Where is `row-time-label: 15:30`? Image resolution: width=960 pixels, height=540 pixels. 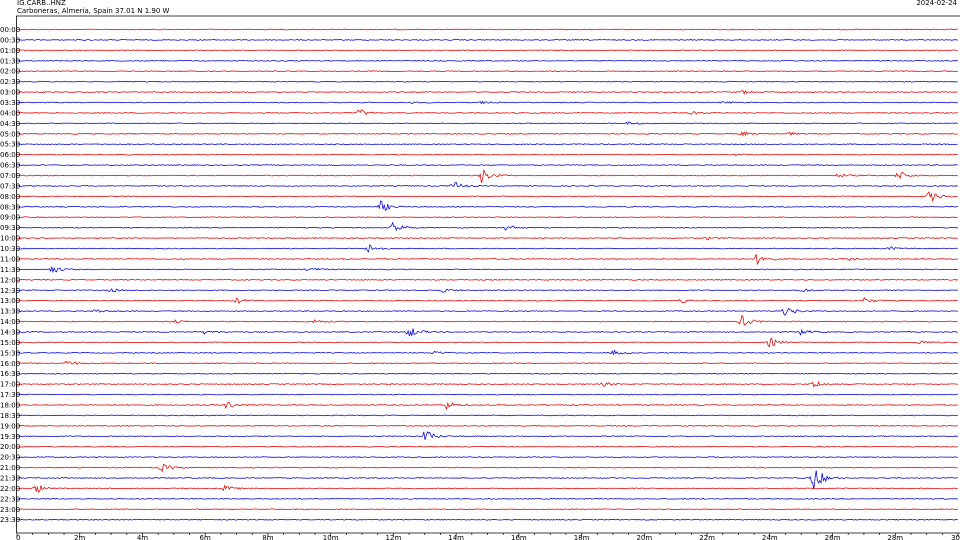
row-time-label: 15:30 is located at coordinates (10, 353).